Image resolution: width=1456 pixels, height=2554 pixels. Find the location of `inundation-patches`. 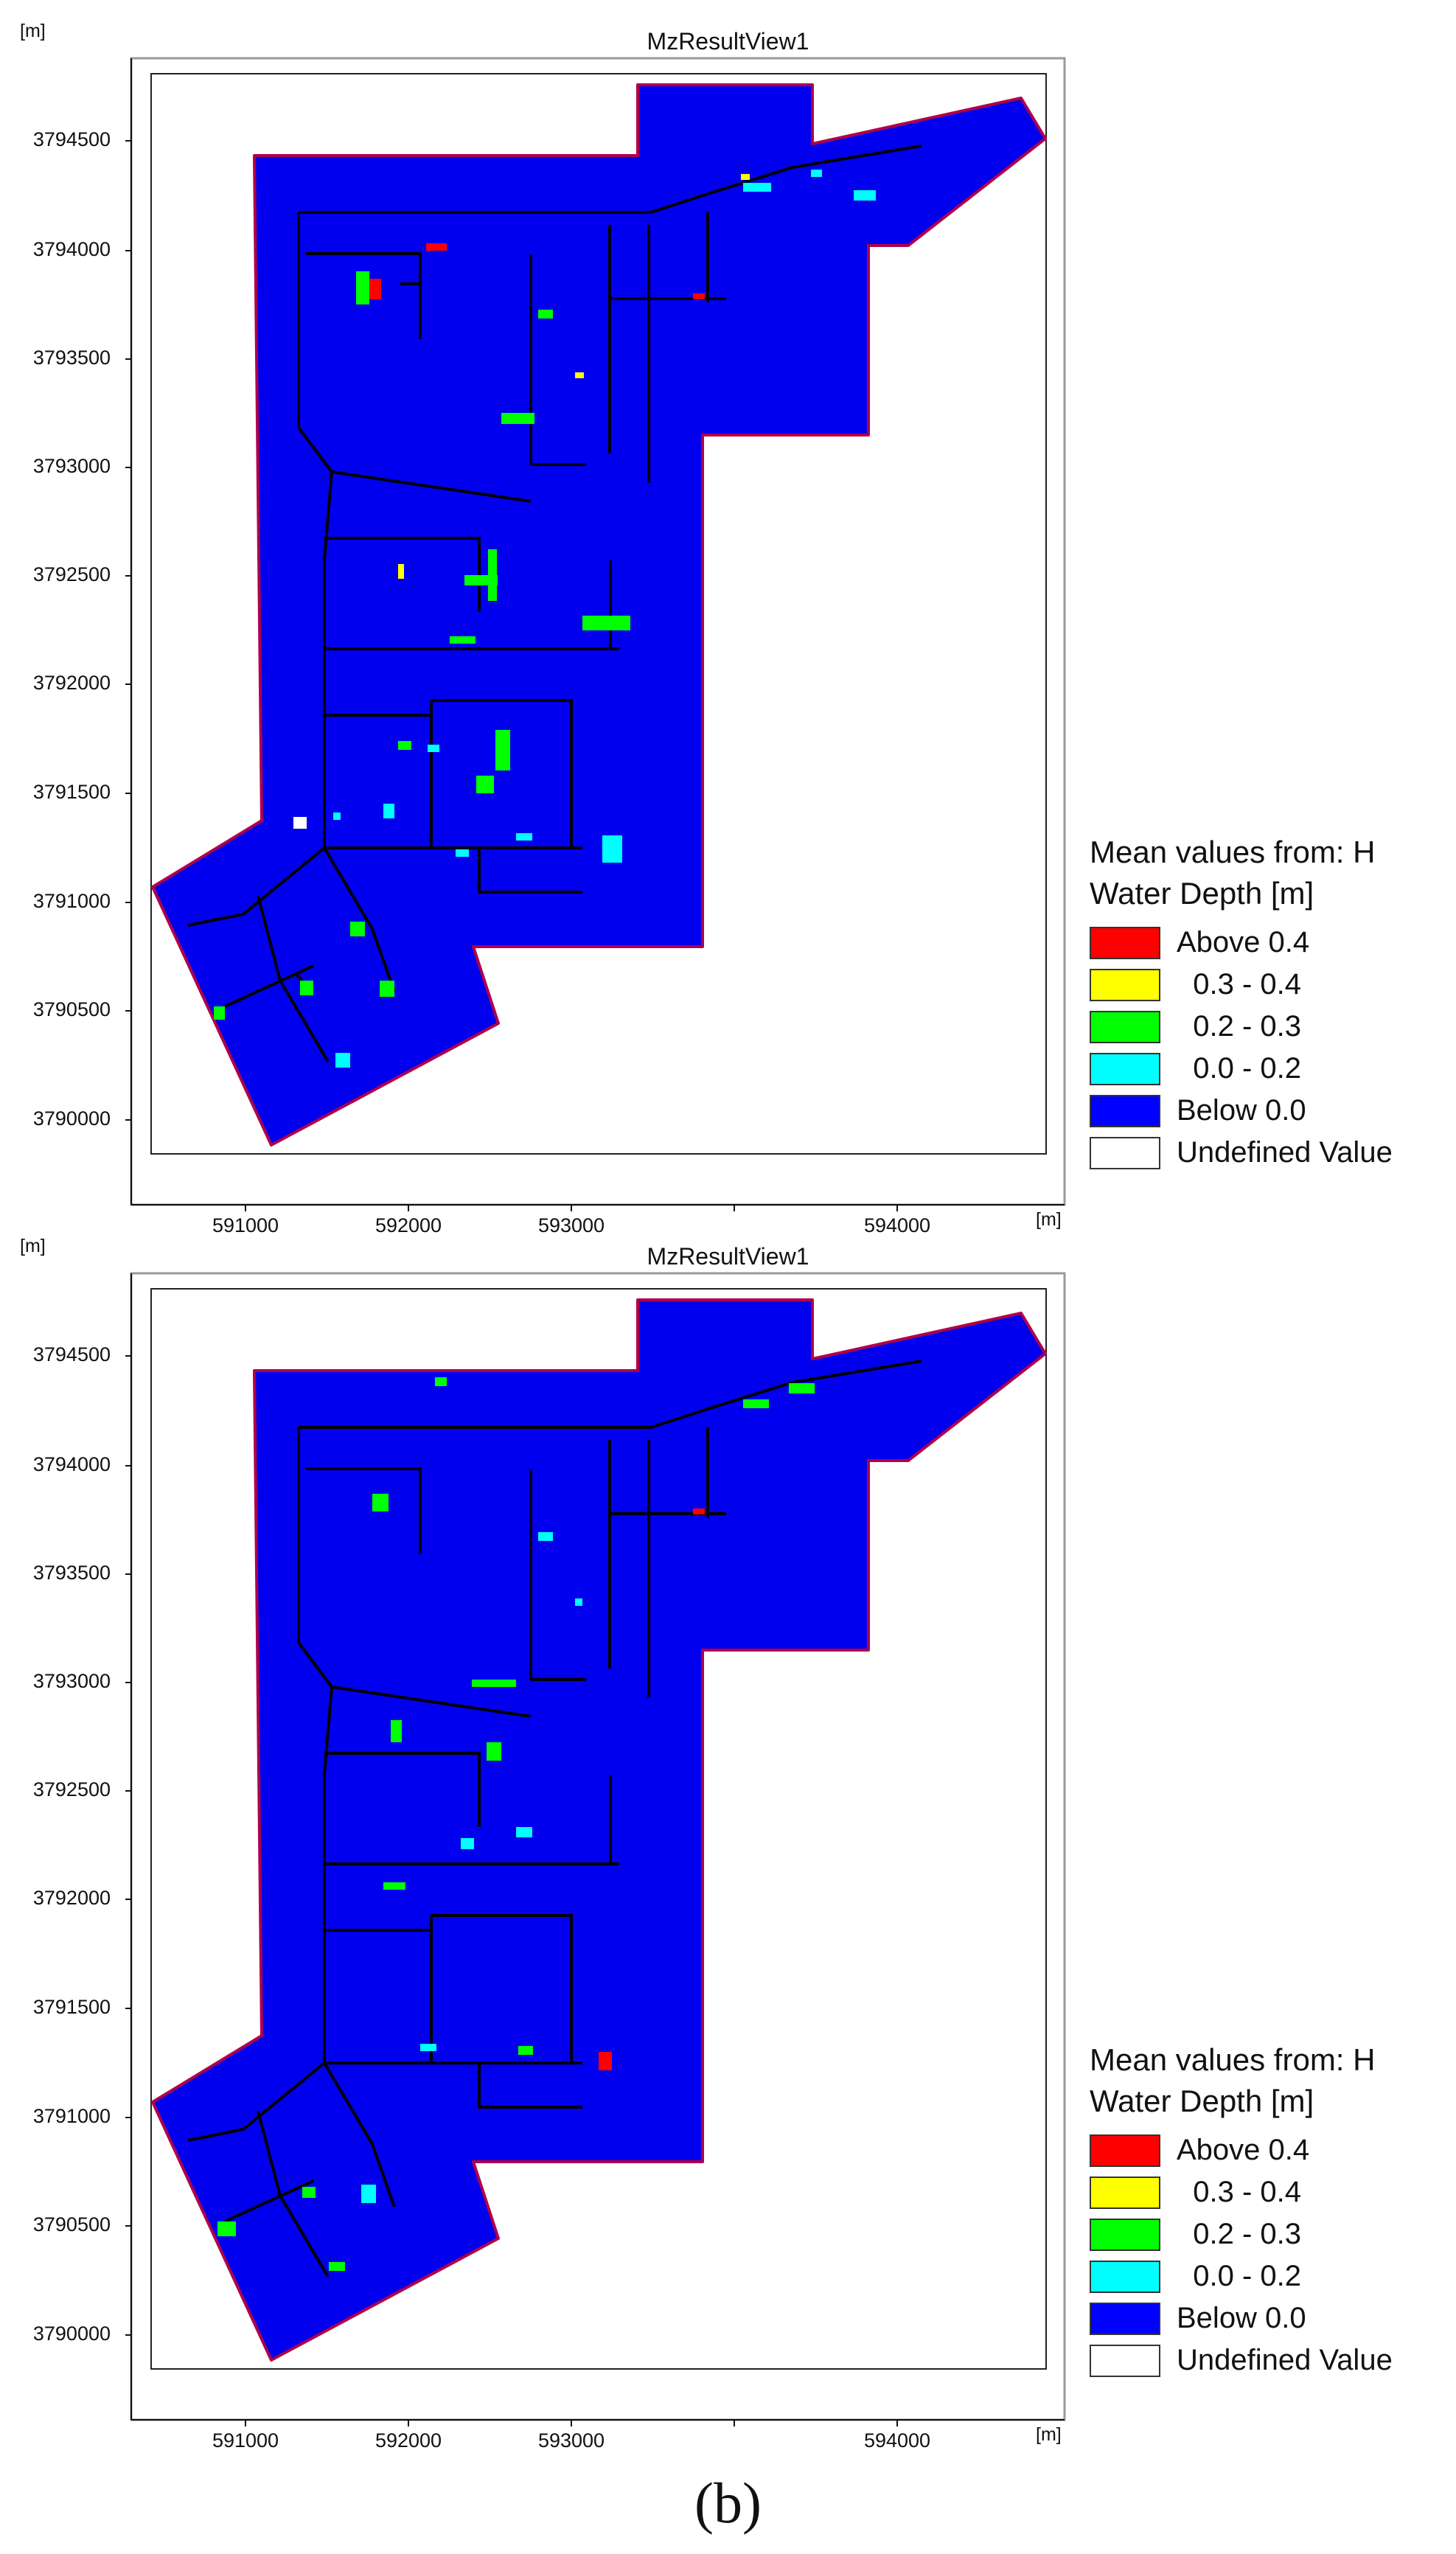

inundation-patches is located at coordinates (516, 1824).